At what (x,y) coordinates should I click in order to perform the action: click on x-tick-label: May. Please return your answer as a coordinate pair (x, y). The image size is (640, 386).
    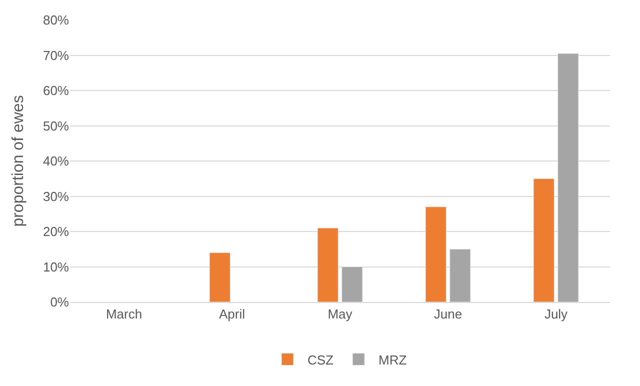
    Looking at the image, I should click on (340, 314).